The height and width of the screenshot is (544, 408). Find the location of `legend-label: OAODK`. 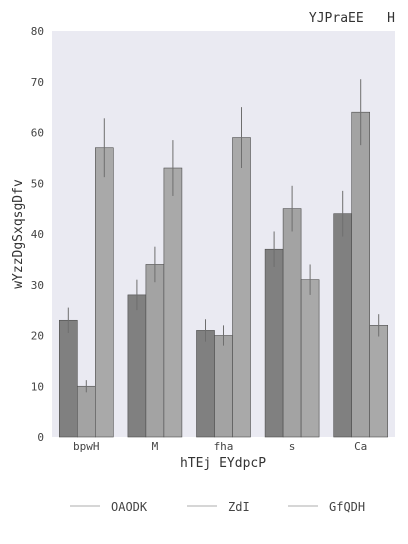

legend-label: OAODK is located at coordinates (129, 507).